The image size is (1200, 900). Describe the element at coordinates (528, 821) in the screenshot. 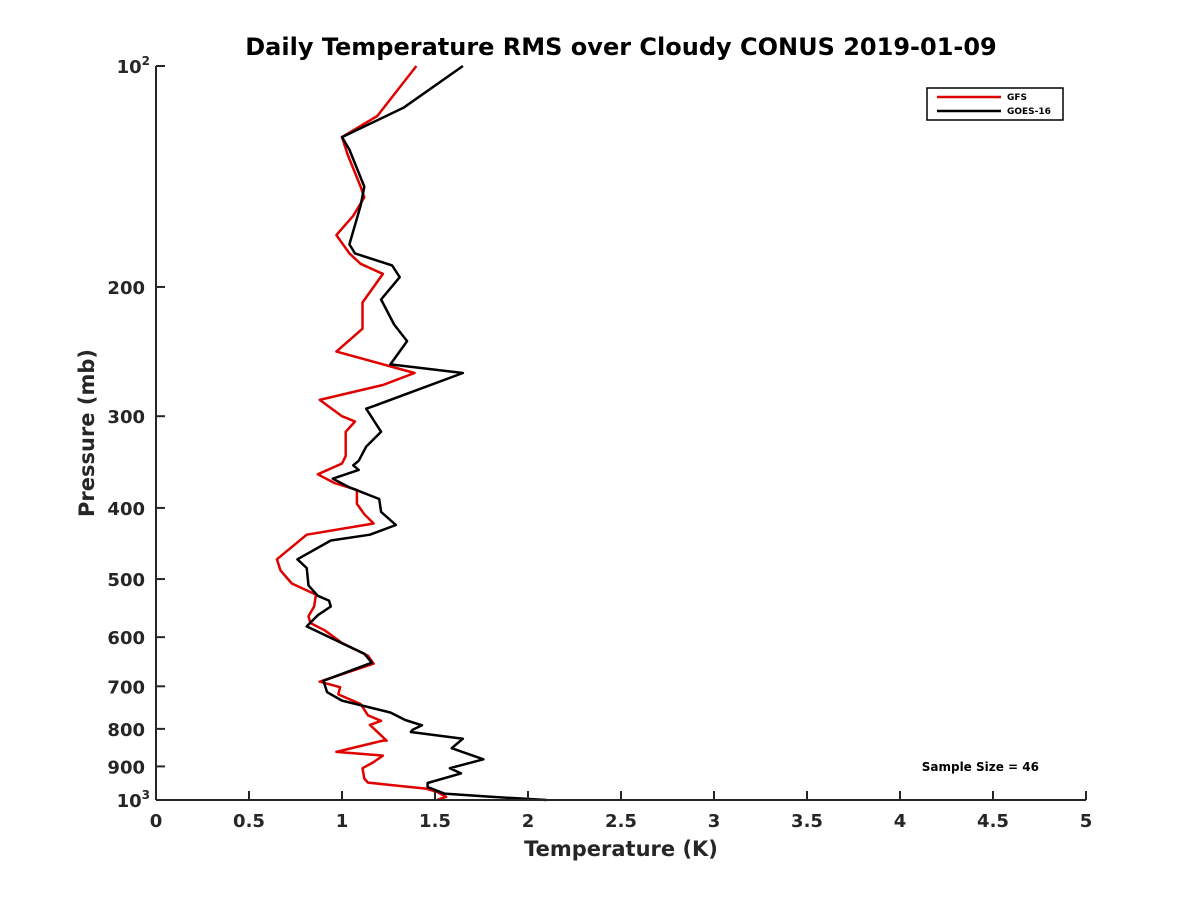

I see `x-tick-label: 2` at that location.